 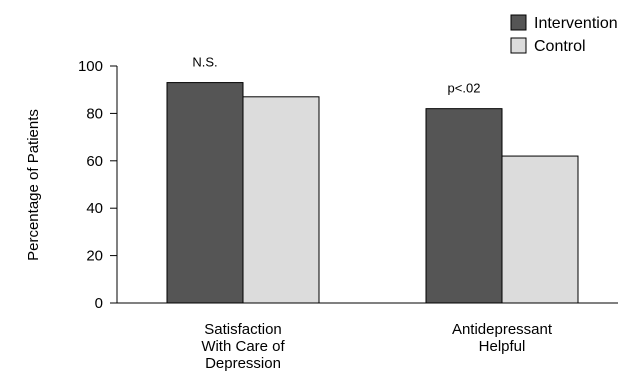 I want to click on category-label: Antidepressant, so click(x=502, y=329).